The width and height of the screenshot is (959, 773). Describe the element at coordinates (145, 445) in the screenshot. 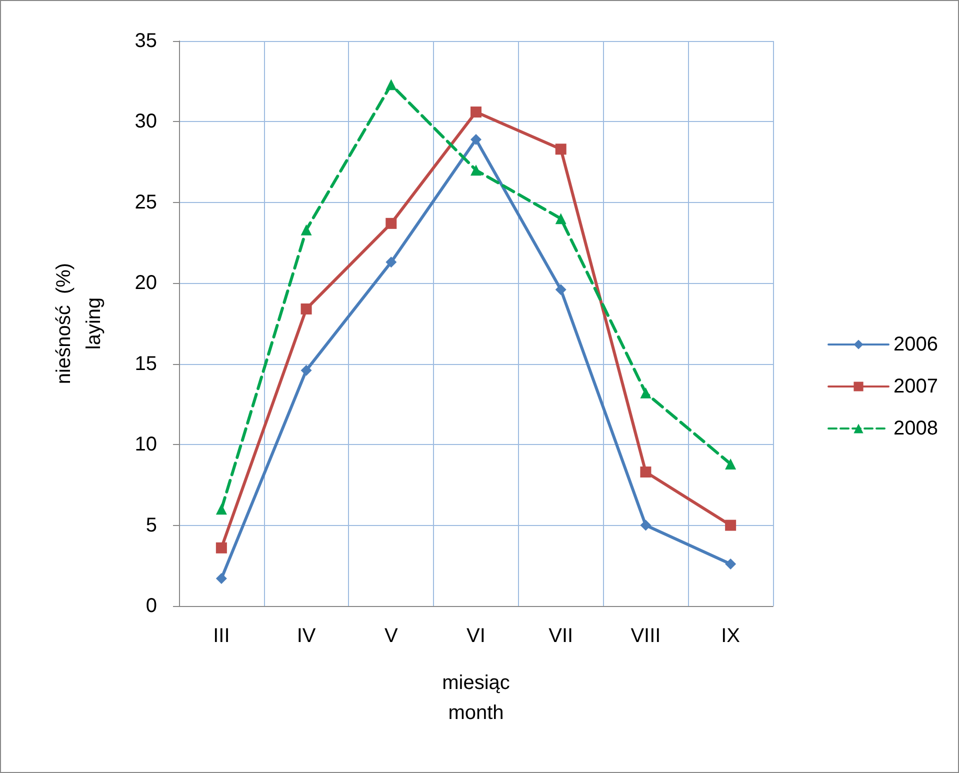

I see `y-tick-label: 10` at that location.